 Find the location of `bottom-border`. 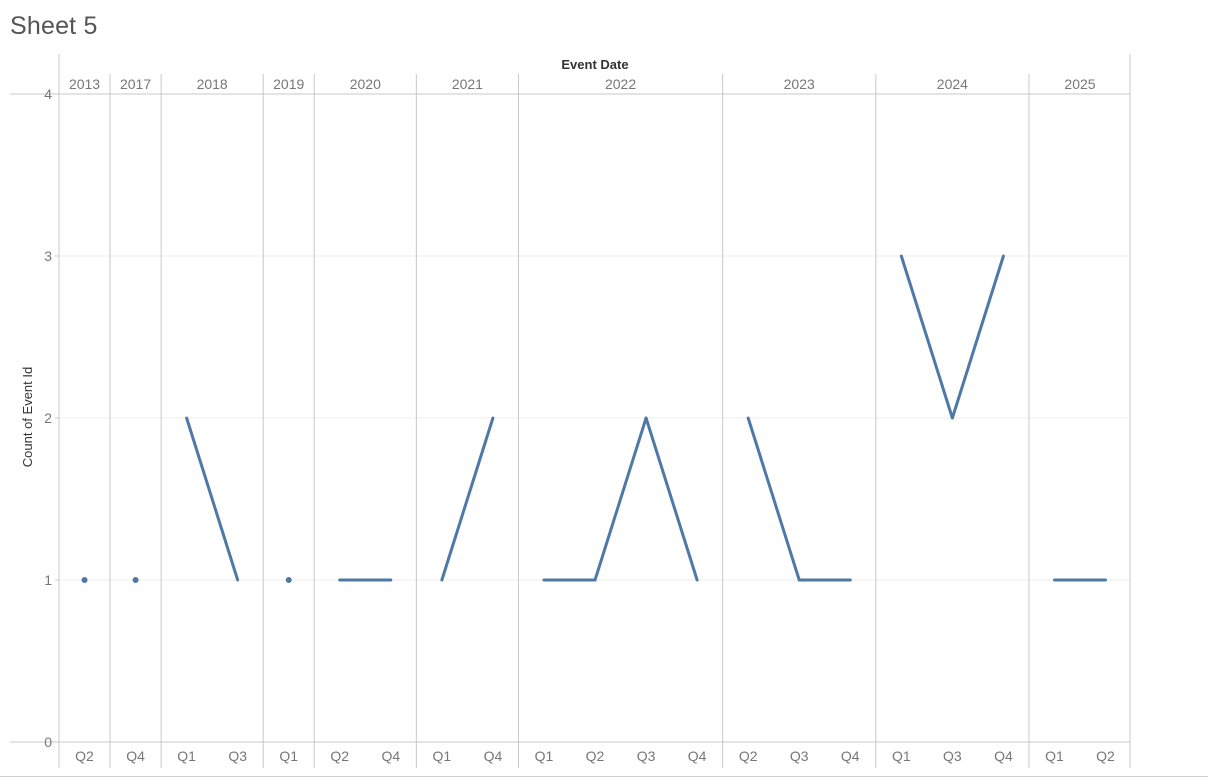

bottom-border is located at coordinates (604, 776).